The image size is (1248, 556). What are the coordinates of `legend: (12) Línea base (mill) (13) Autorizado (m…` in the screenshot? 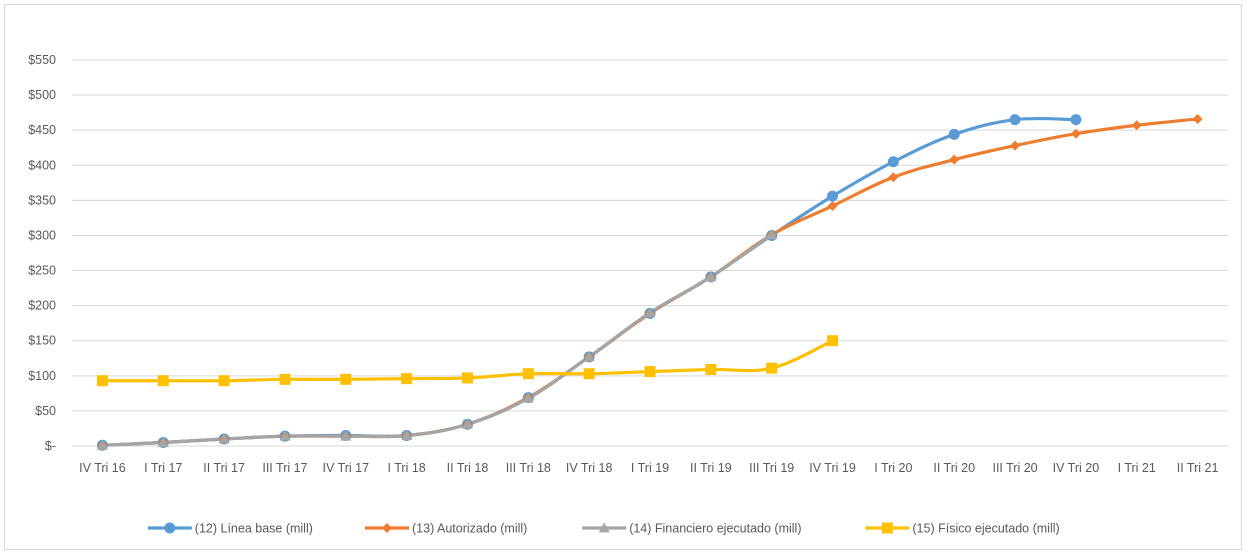 It's located at (603, 529).